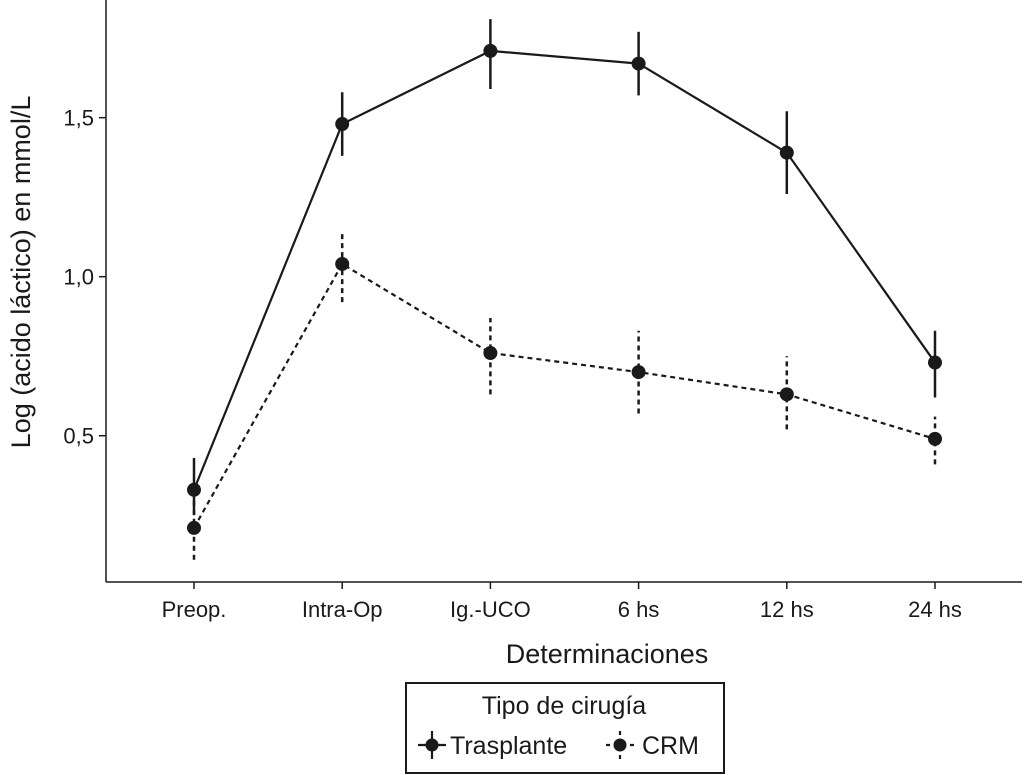 The height and width of the screenshot is (775, 1024). I want to click on y-axis-title: Log (acido láctico) en mmol/L, so click(21, 272).